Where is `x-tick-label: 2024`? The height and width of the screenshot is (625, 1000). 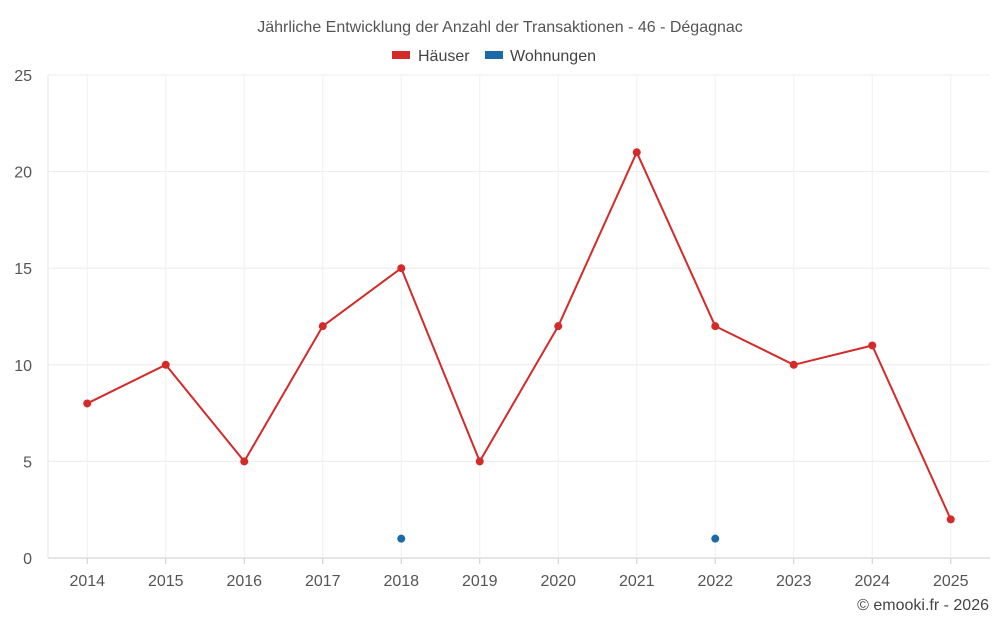
x-tick-label: 2024 is located at coordinates (872, 581).